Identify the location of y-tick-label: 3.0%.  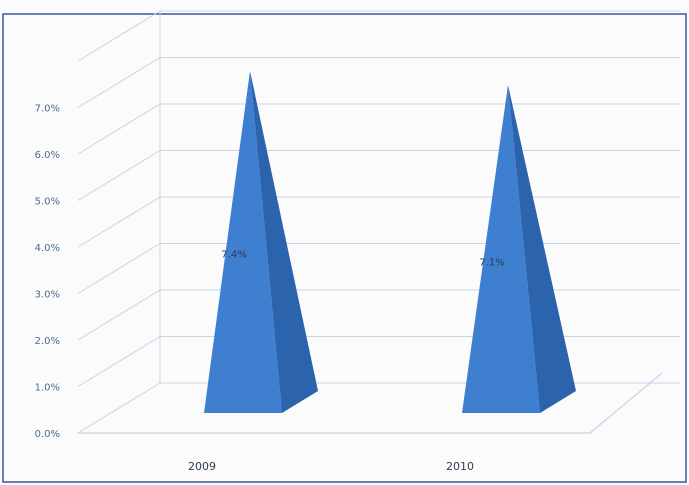
(47, 295).